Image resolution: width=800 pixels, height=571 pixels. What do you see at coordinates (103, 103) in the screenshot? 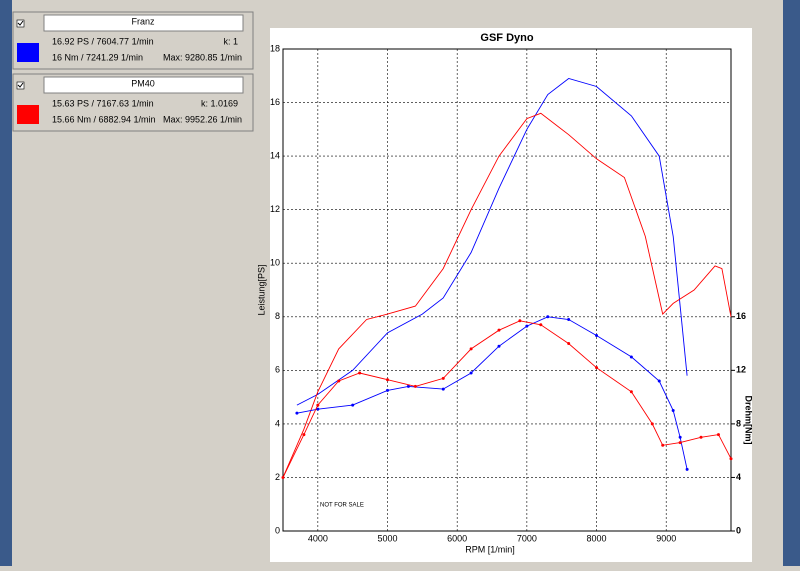
I see `power-info: 15.63 PS / 7167.63 1/min` at bounding box center [103, 103].